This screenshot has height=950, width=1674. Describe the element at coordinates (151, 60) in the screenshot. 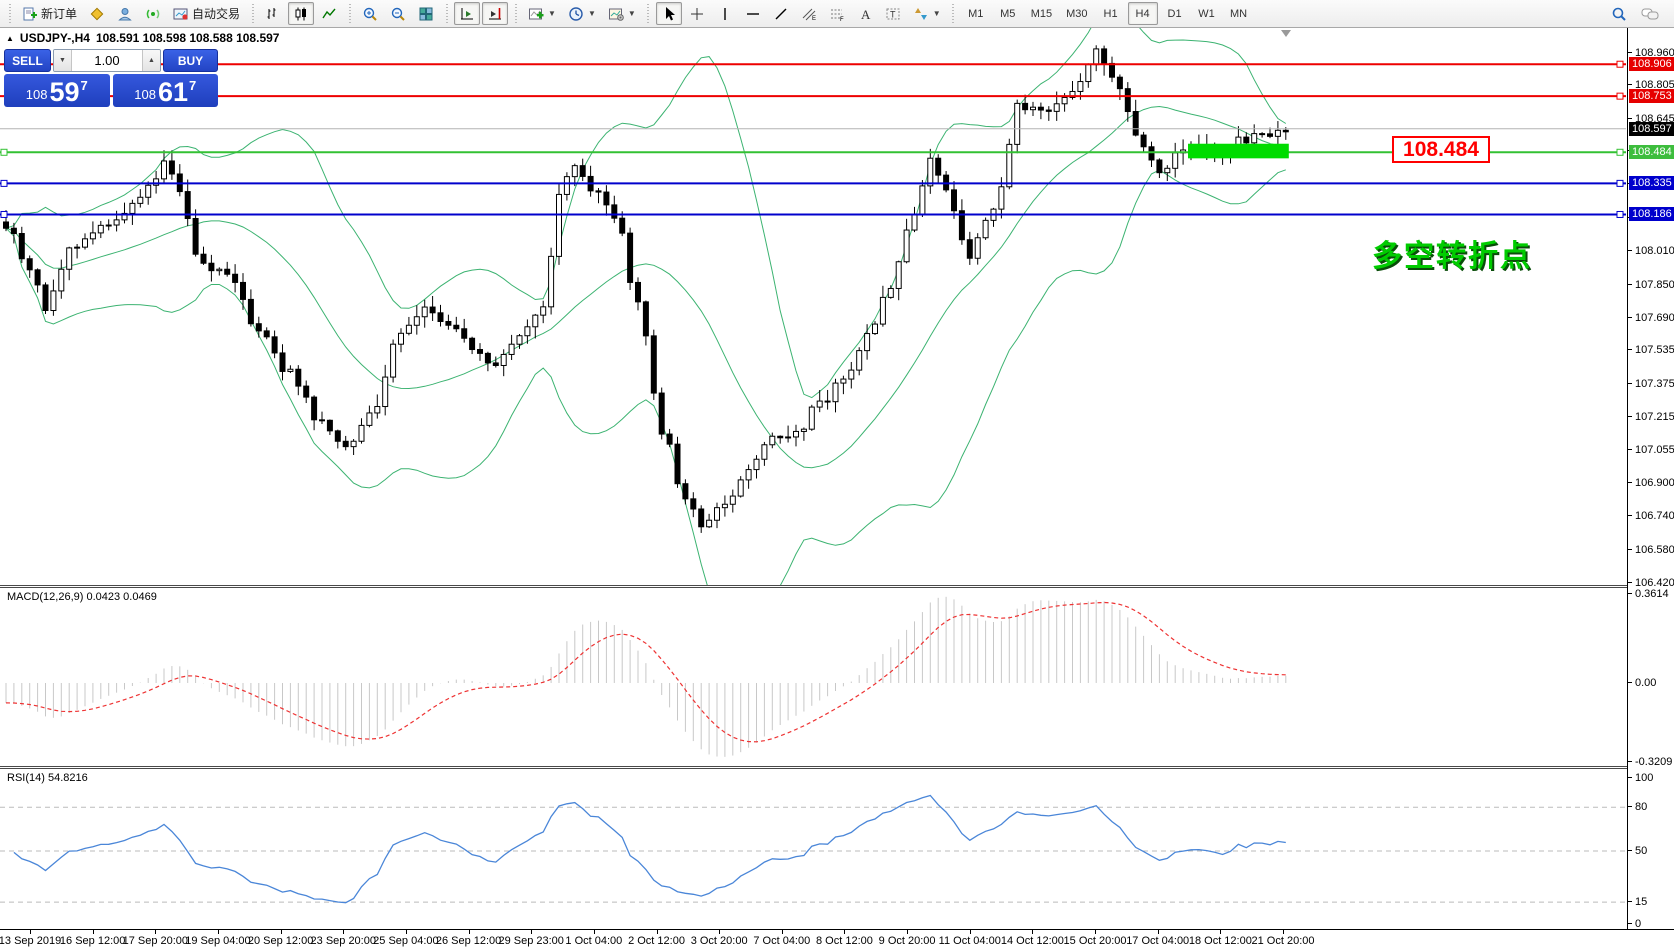

I see `volume-increase-button: ▲` at that location.